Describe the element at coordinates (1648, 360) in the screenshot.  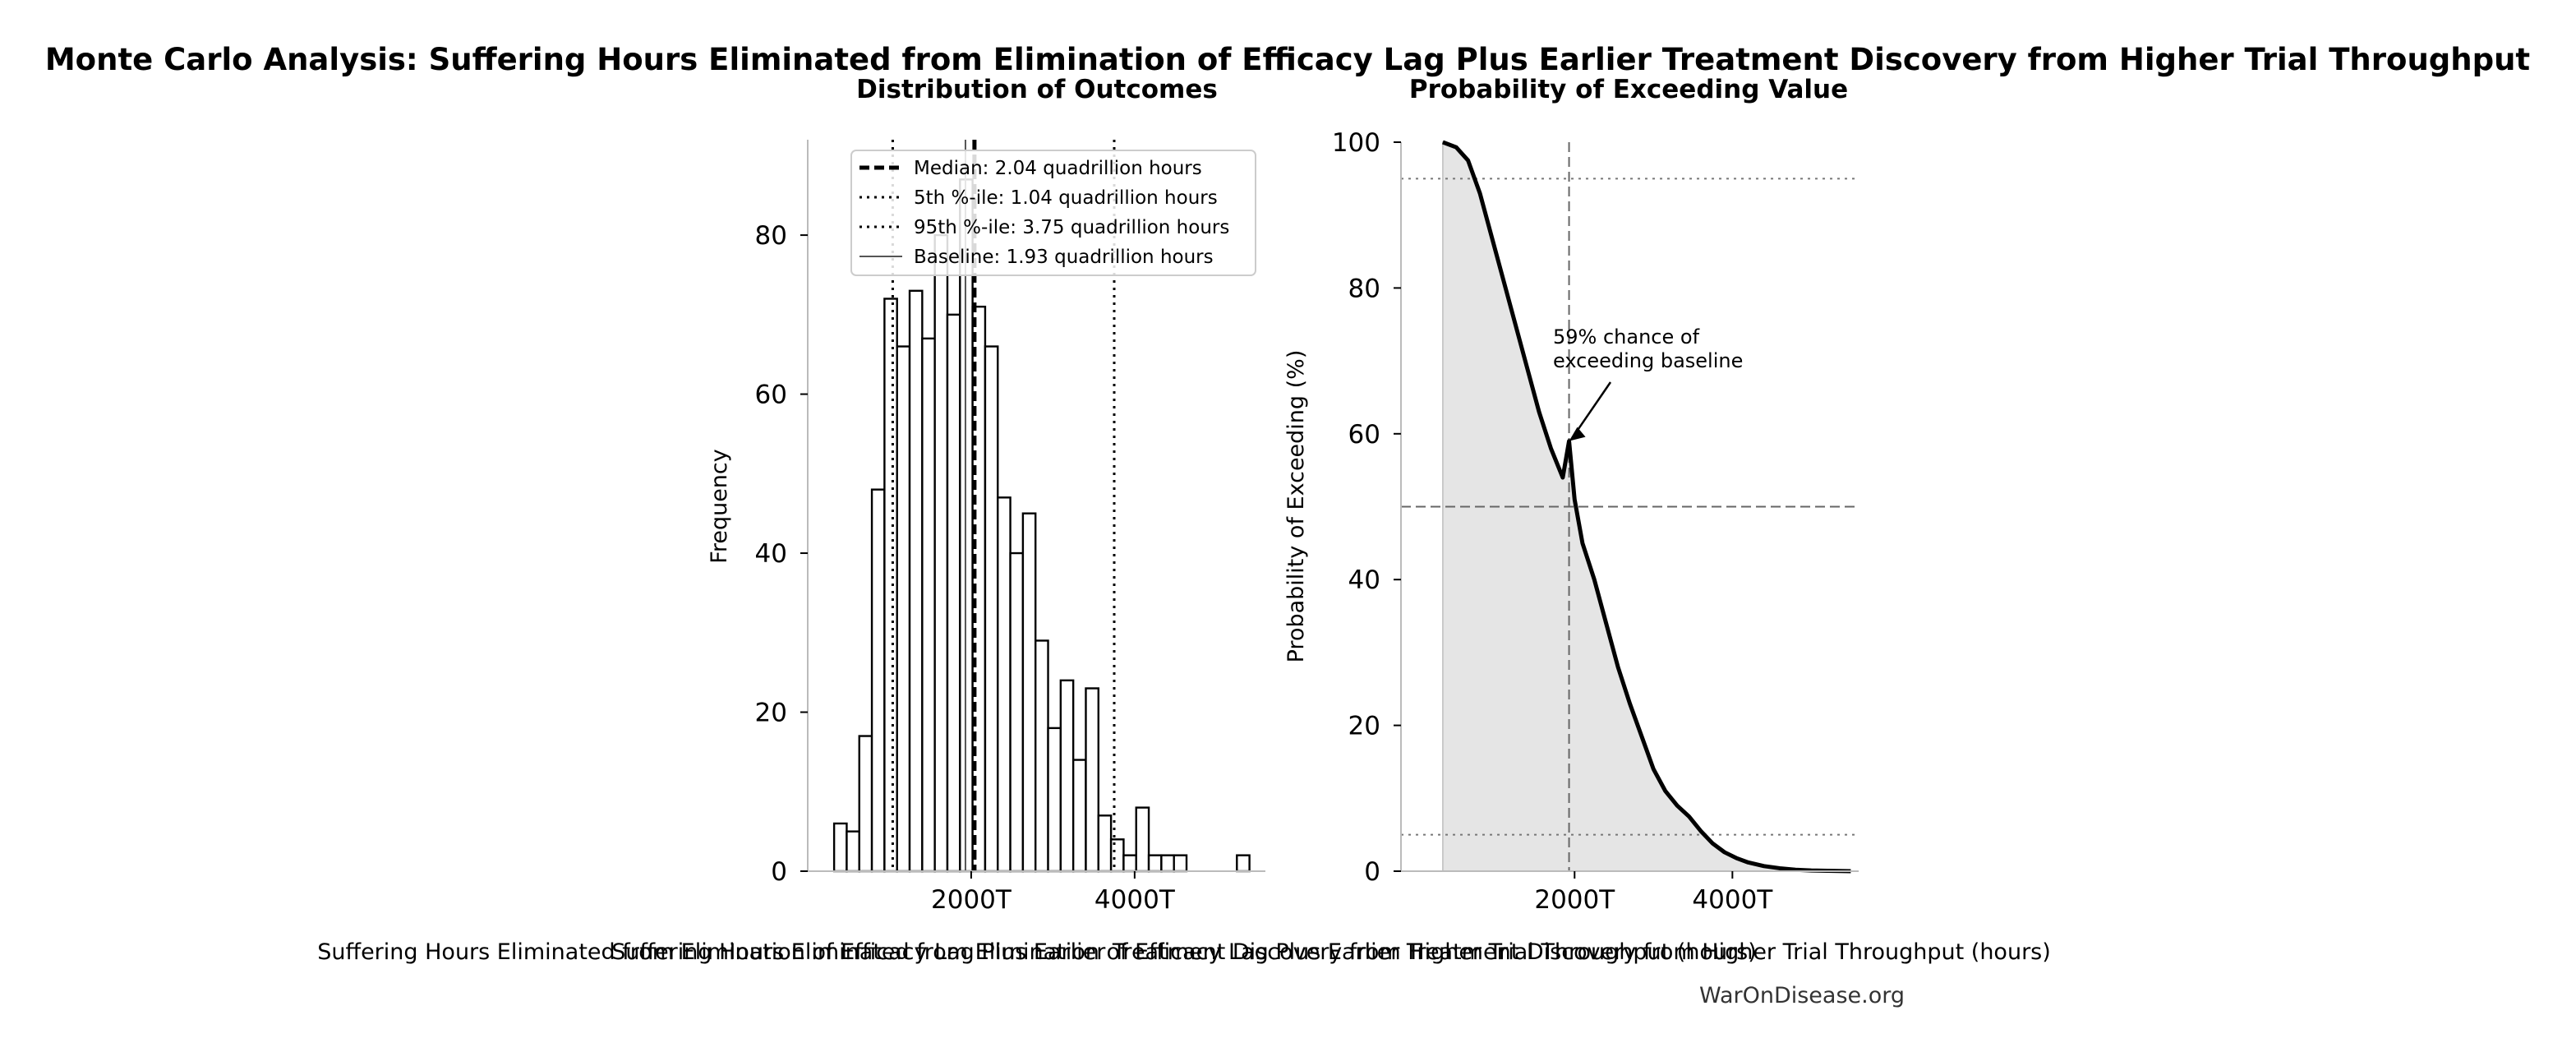
I see `annotation-text: exceeding baseline` at that location.